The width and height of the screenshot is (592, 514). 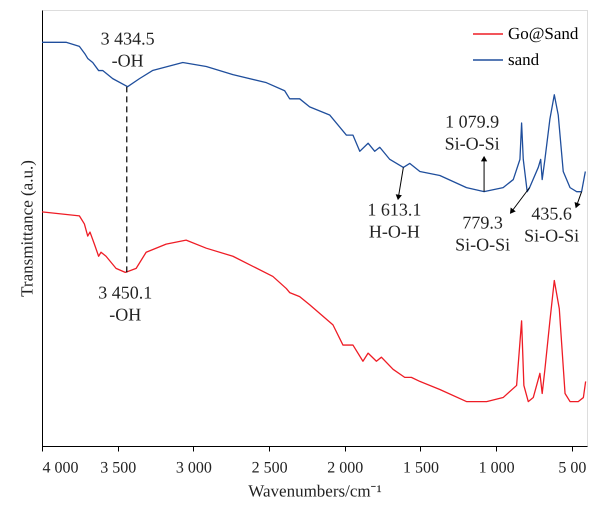 What do you see at coordinates (472, 133) in the screenshot?
I see `annotation: 1 079.9 Si-O-Si` at bounding box center [472, 133].